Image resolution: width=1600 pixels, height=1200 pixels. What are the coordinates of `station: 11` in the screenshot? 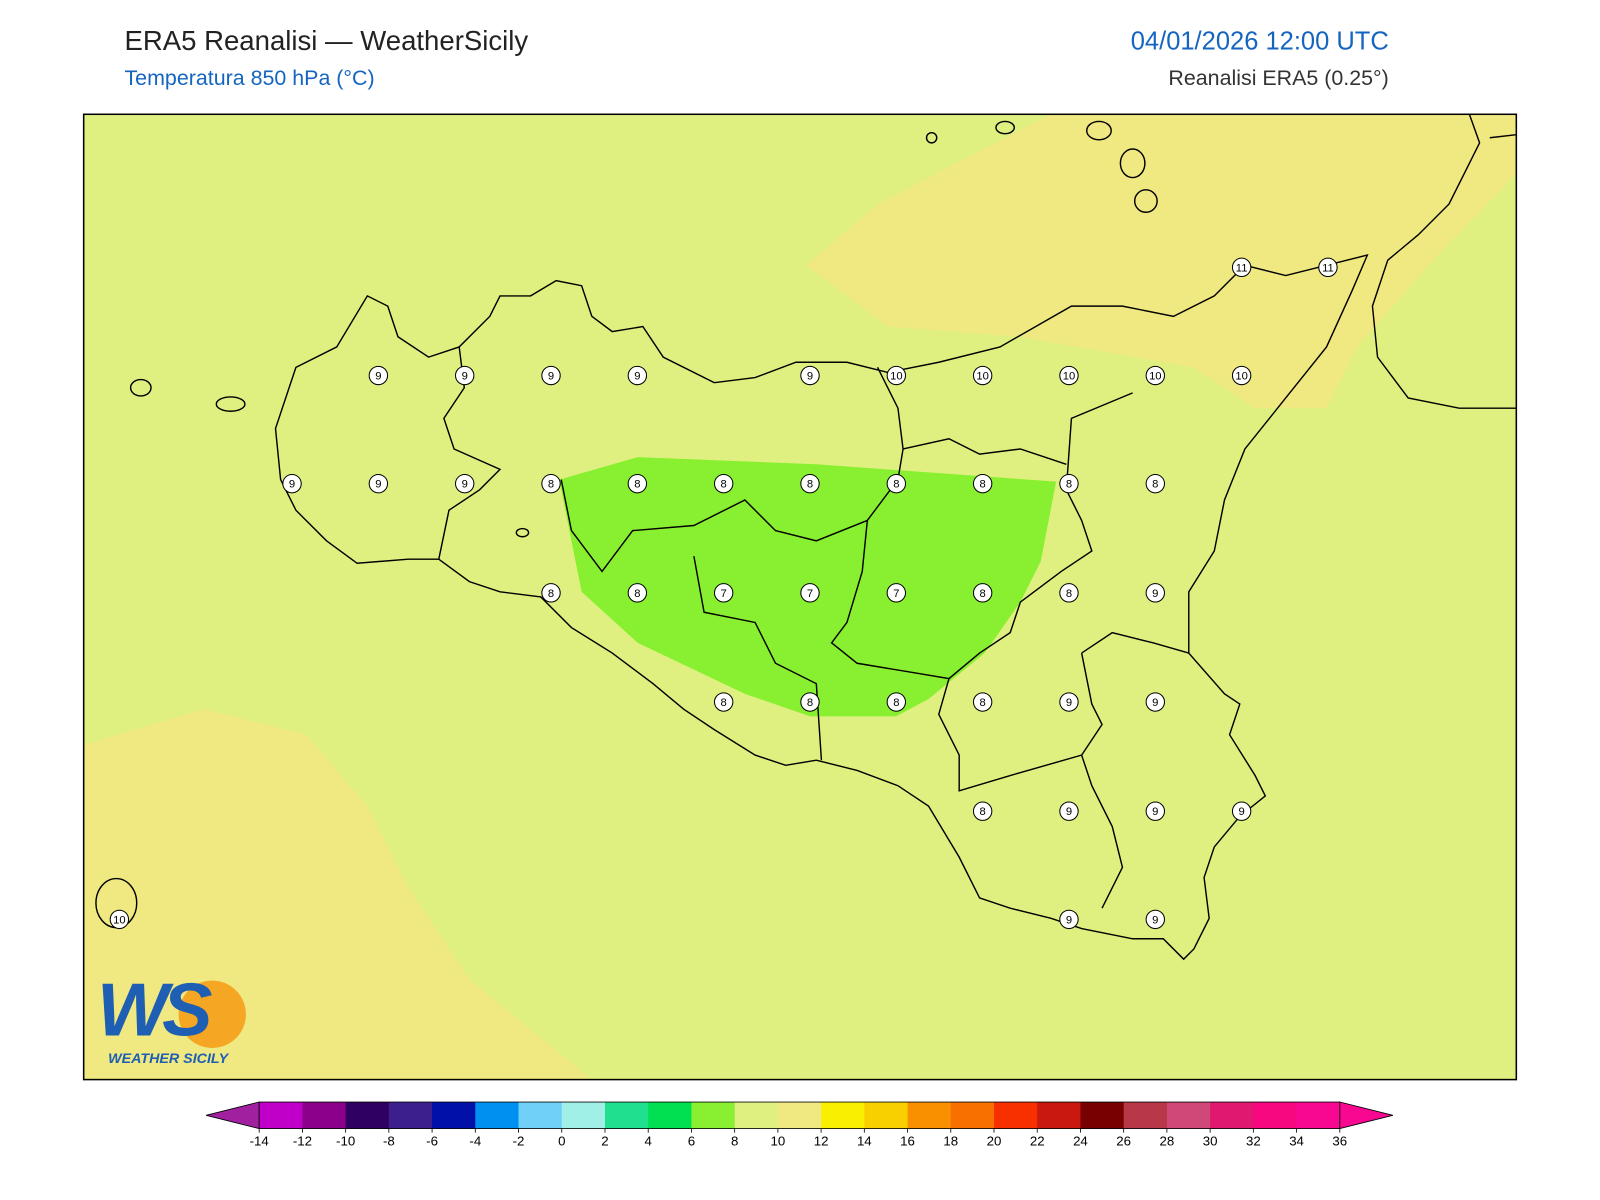 It's located at (1328, 267).